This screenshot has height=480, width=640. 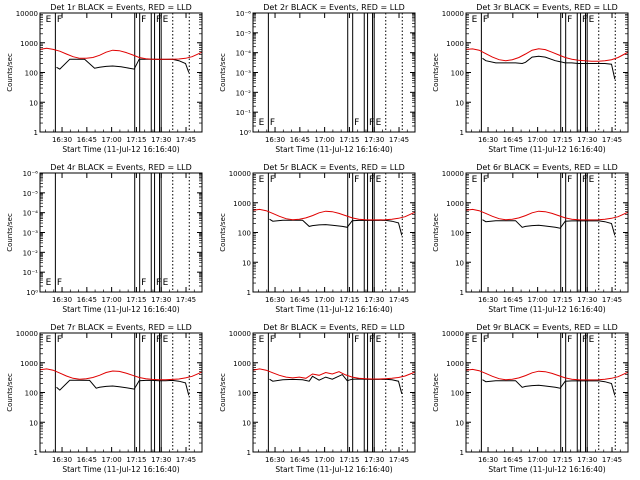 What do you see at coordinates (547, 167) in the screenshot?
I see `panel-title: Det 6r BLACK = Events, RED = LLD` at bounding box center [547, 167].